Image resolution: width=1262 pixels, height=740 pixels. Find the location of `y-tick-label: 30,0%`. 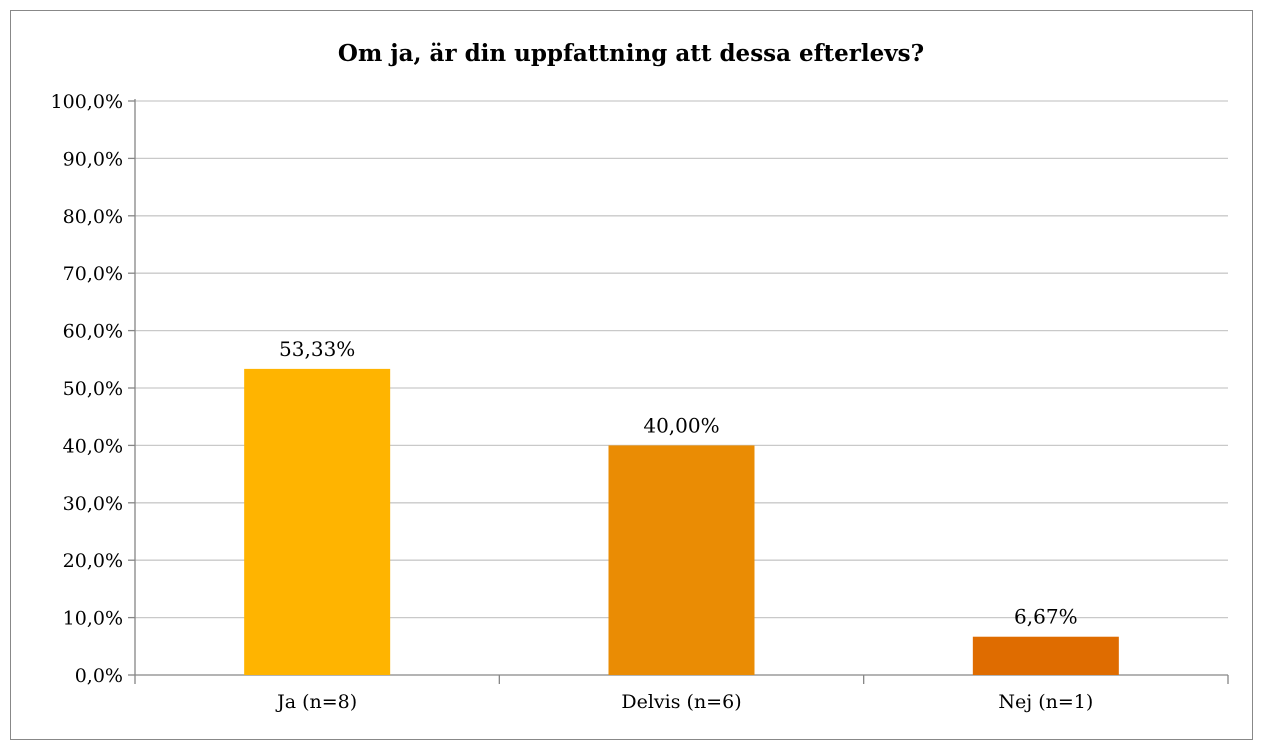

y-tick-label: 30,0% is located at coordinates (93, 504).